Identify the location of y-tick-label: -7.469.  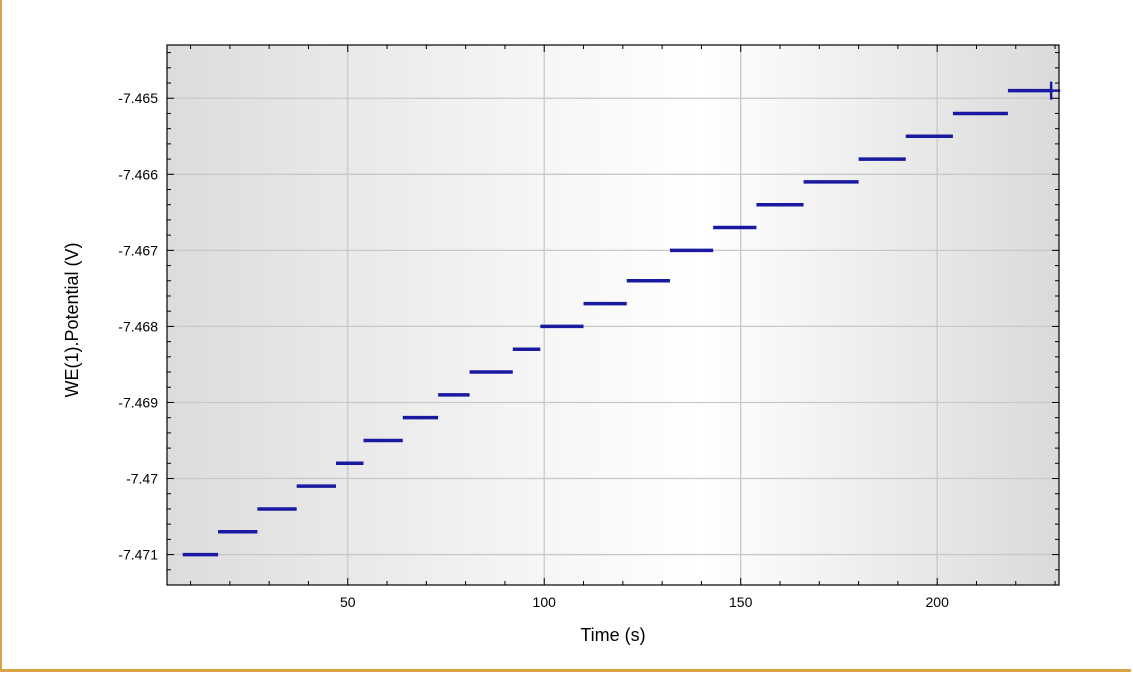
(138, 402).